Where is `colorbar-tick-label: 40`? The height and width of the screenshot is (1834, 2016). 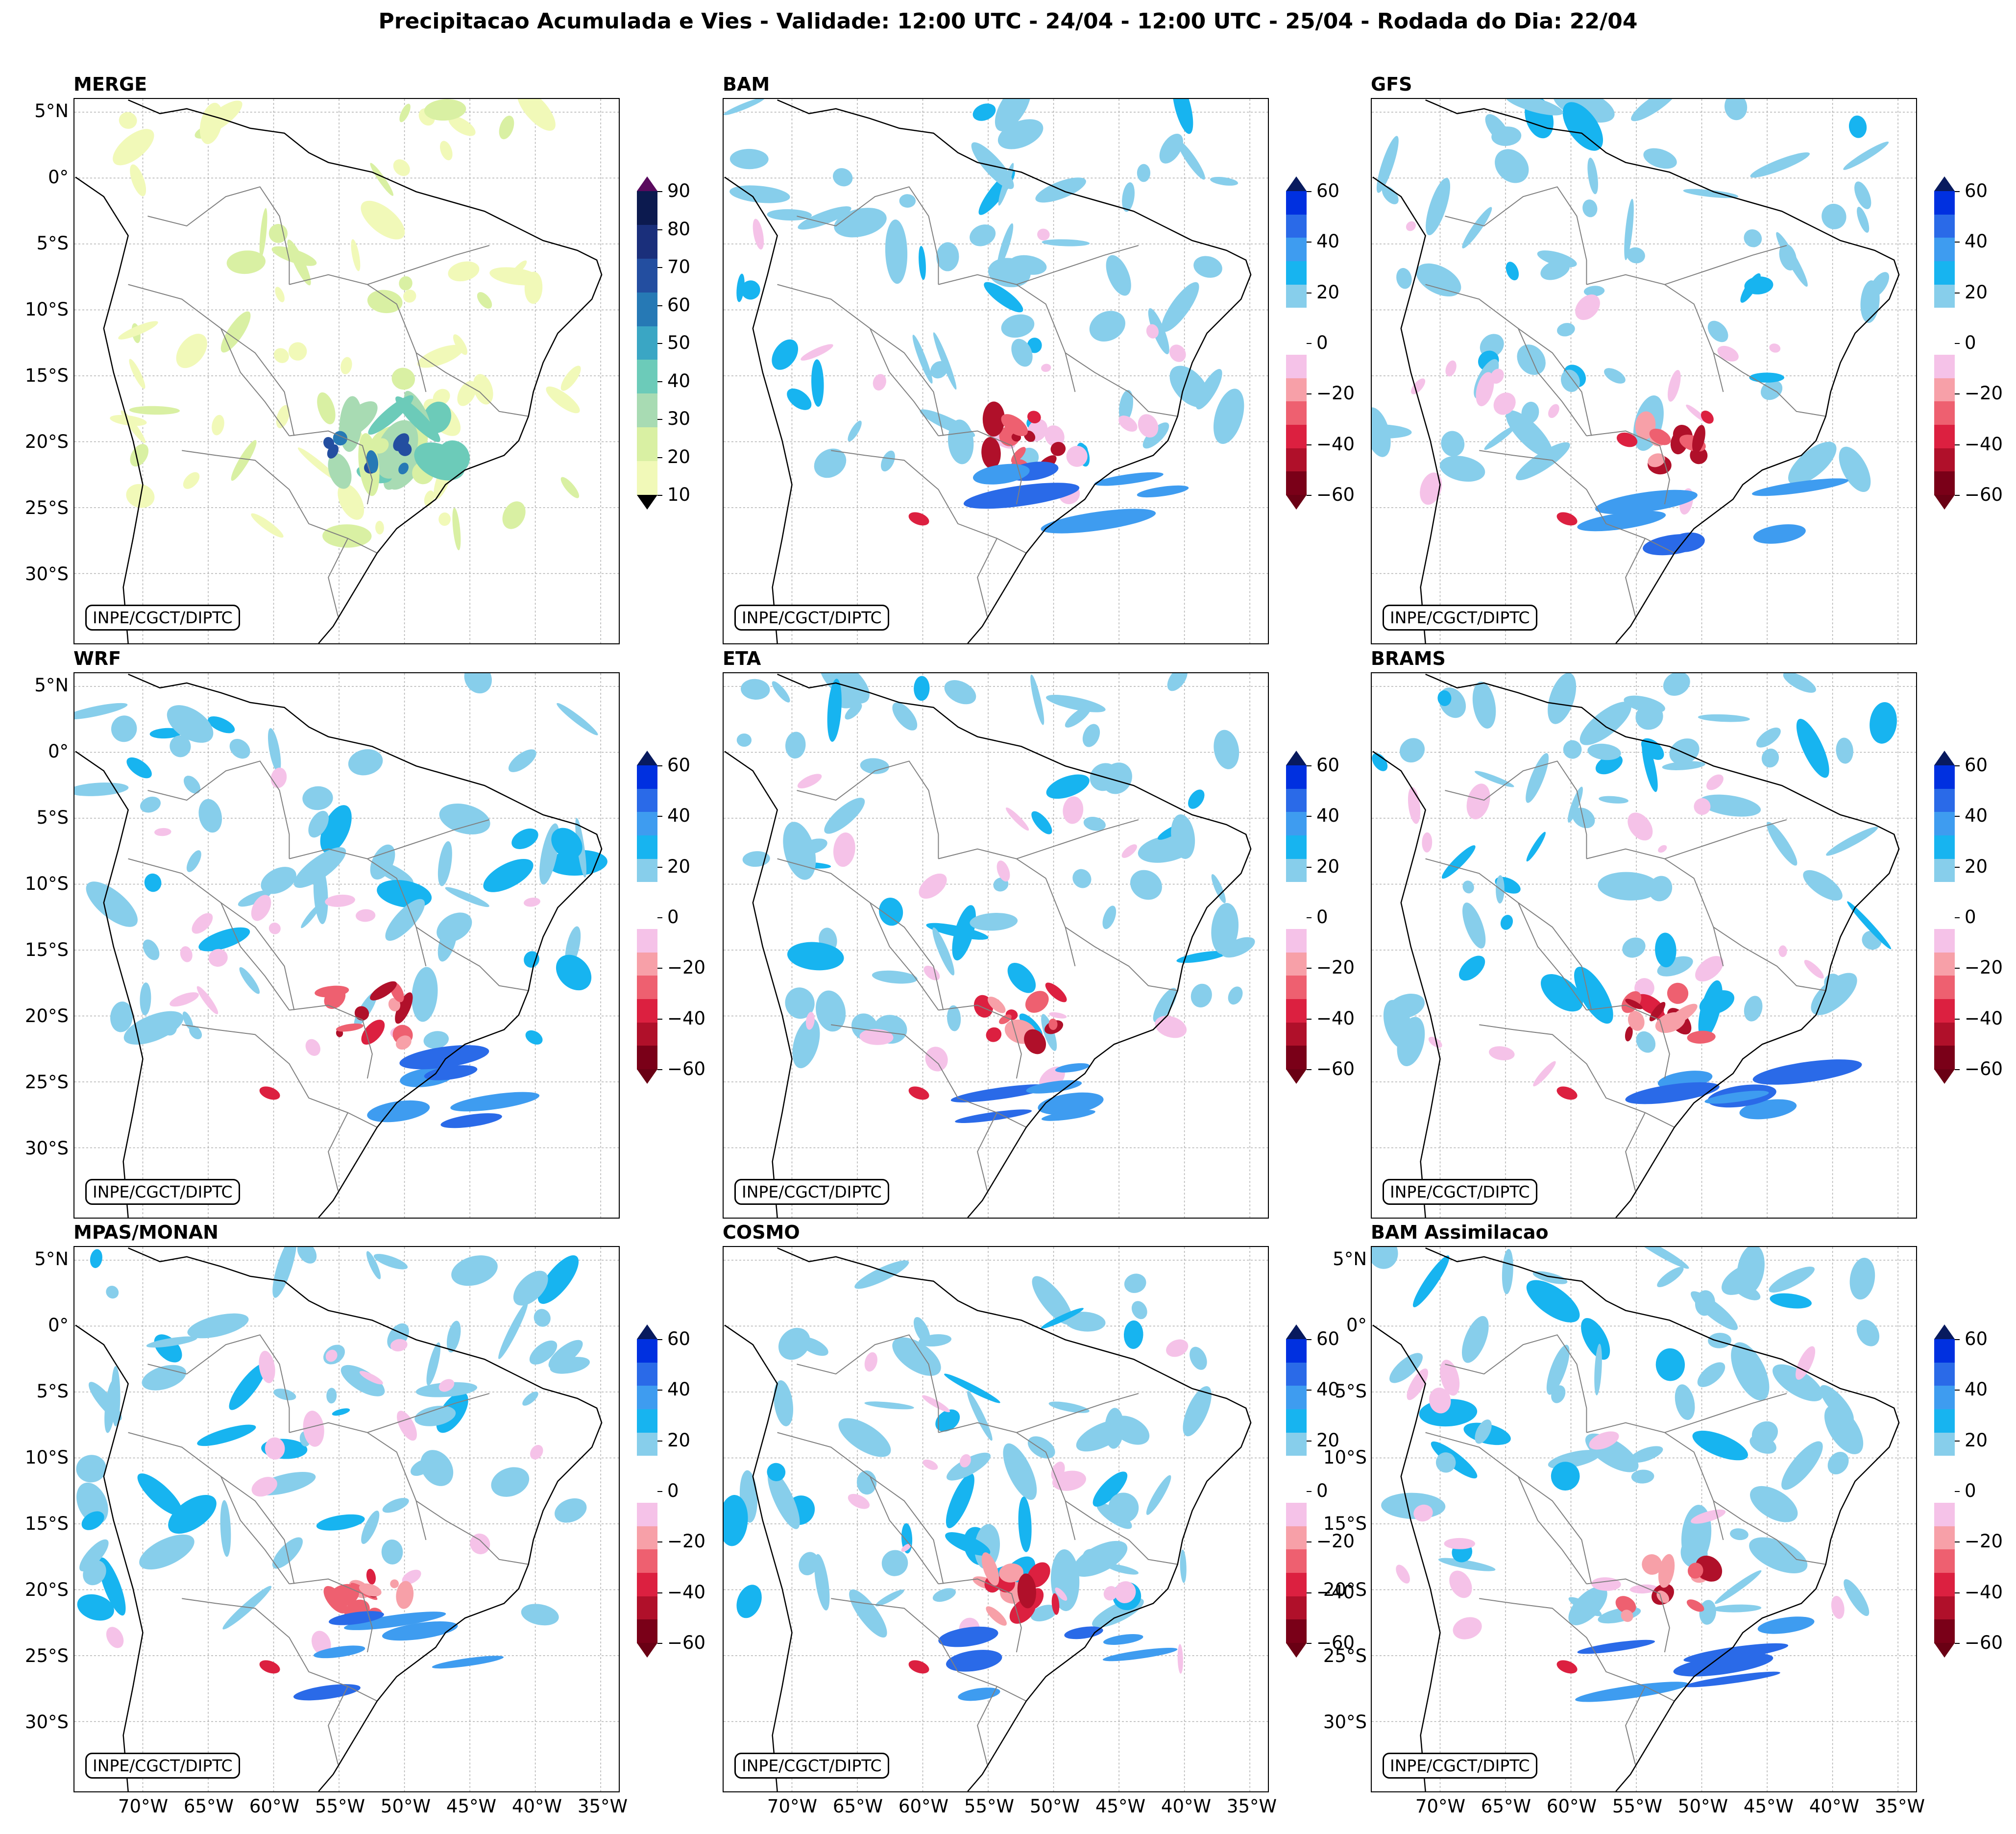
colorbar-tick-label: 40 is located at coordinates (1328, 1390).